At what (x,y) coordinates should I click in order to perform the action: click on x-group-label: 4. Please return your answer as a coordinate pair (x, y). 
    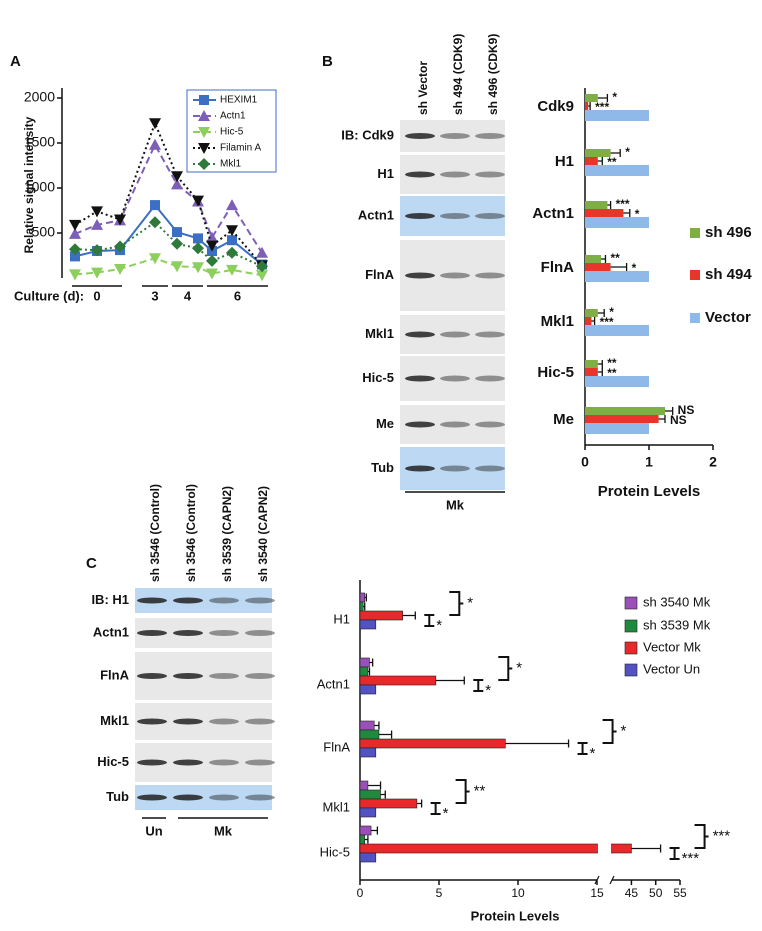
    Looking at the image, I should click on (188, 295).